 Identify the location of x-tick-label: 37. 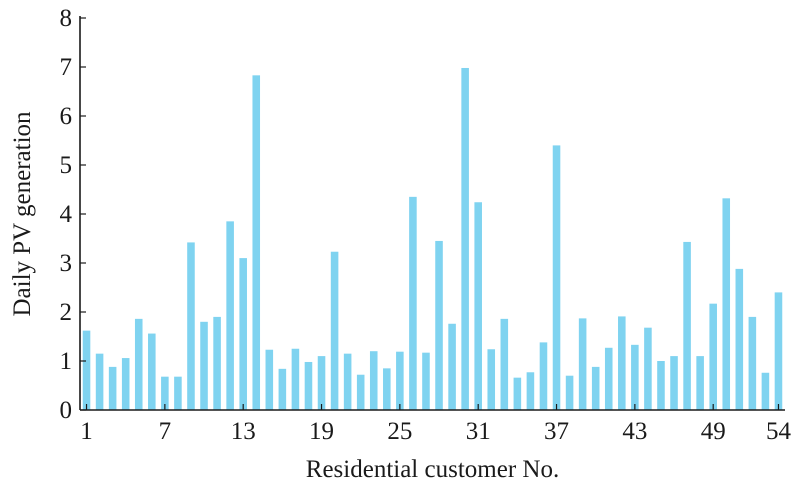
(556, 431).